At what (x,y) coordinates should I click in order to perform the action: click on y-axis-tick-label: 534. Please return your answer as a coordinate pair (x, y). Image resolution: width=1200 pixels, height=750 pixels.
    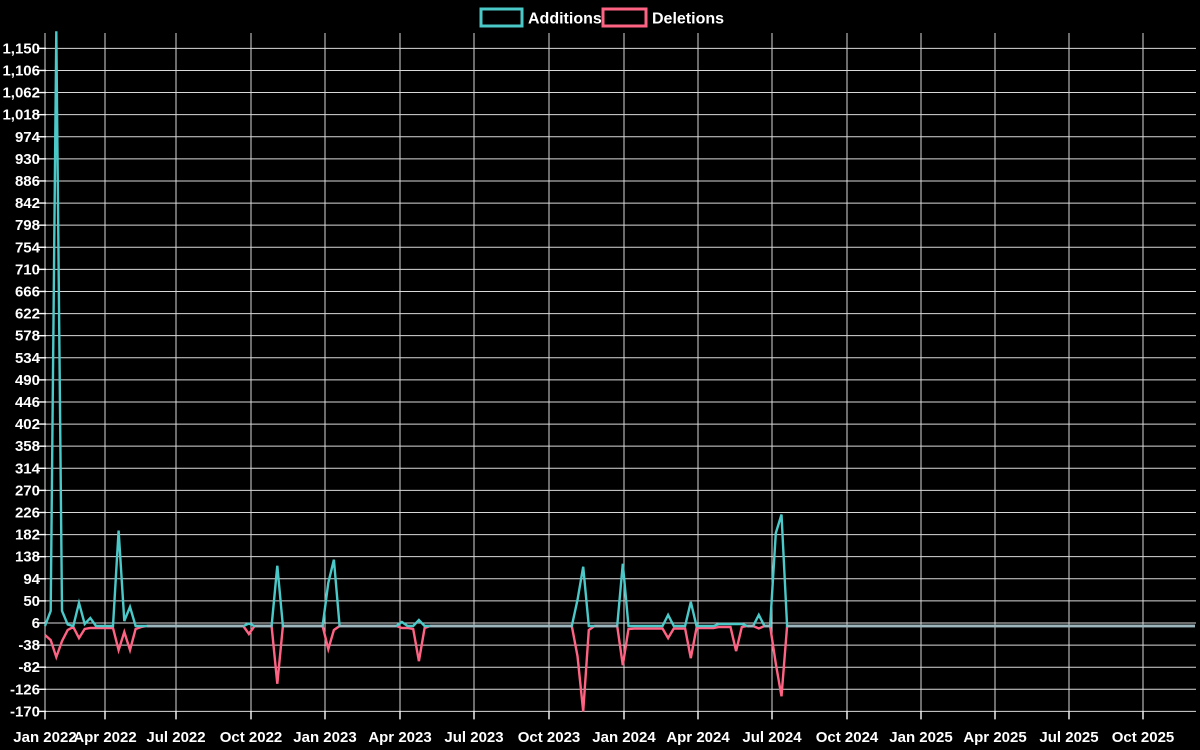
    Looking at the image, I should click on (28, 358).